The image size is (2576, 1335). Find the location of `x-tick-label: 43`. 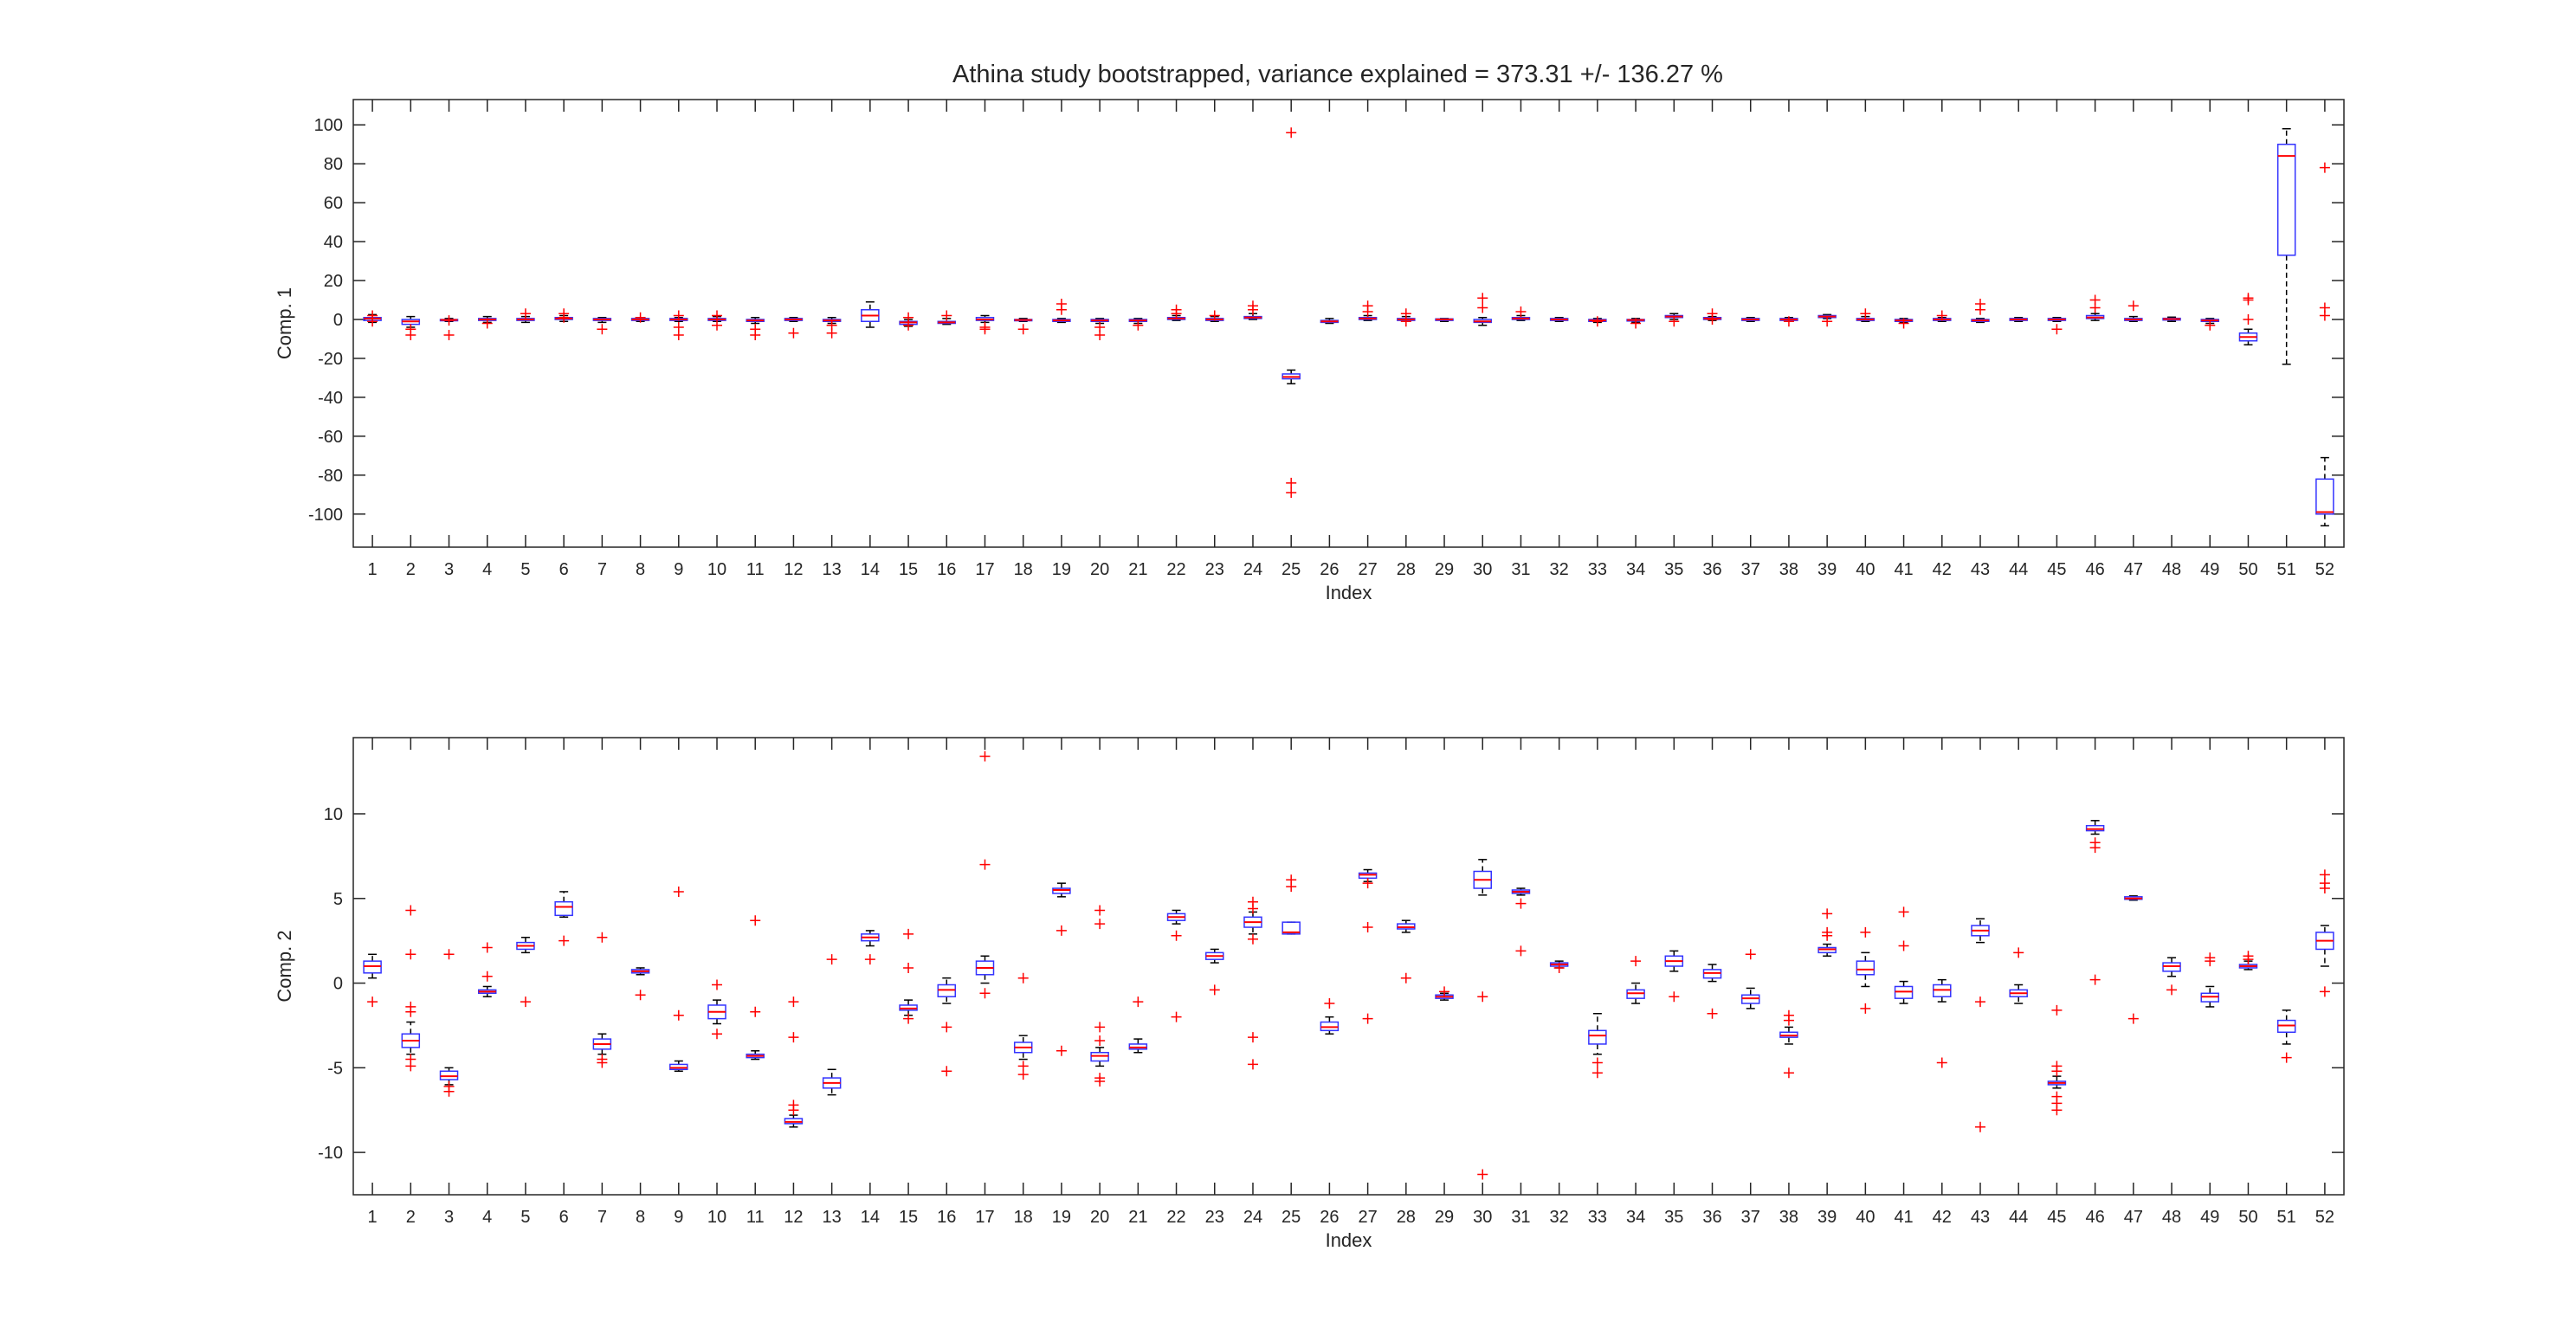

x-tick-label: 43 is located at coordinates (1980, 1217).